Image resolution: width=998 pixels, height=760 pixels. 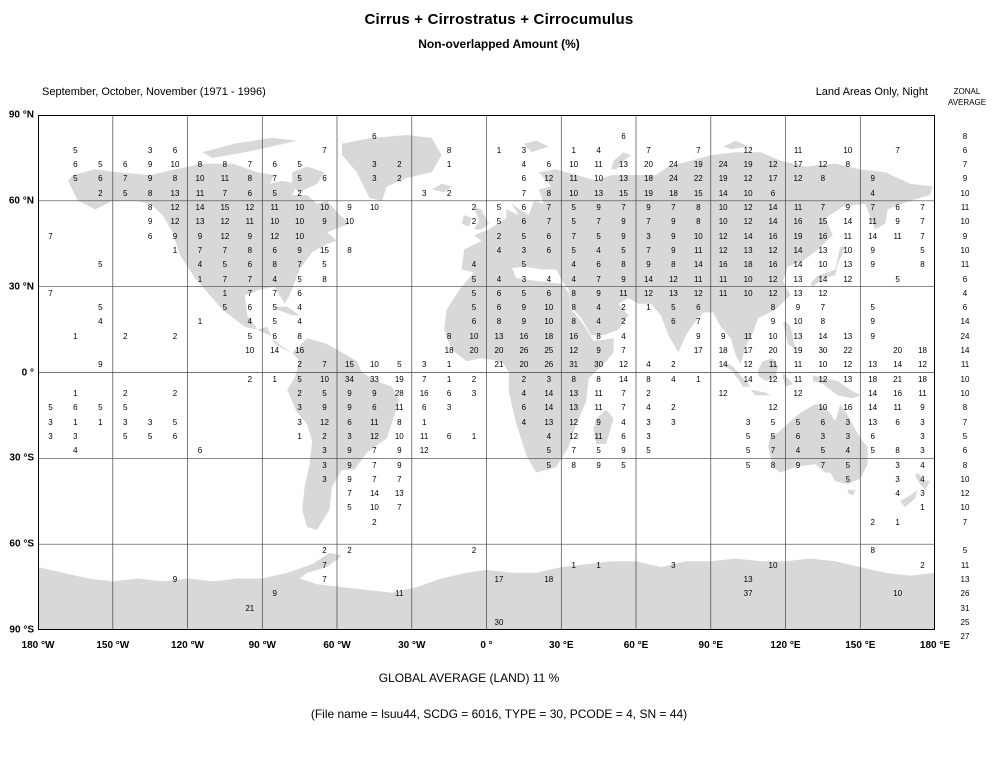 I want to click on zonal-average-value: 6, so click(x=965, y=451).